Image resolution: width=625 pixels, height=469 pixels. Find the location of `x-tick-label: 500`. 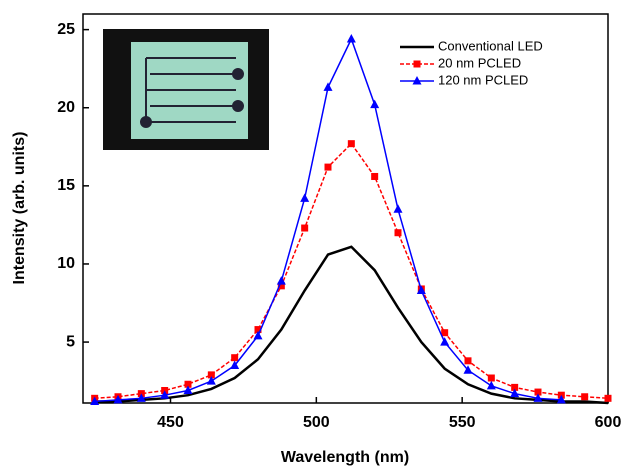

x-tick-label: 500 is located at coordinates (316, 422).